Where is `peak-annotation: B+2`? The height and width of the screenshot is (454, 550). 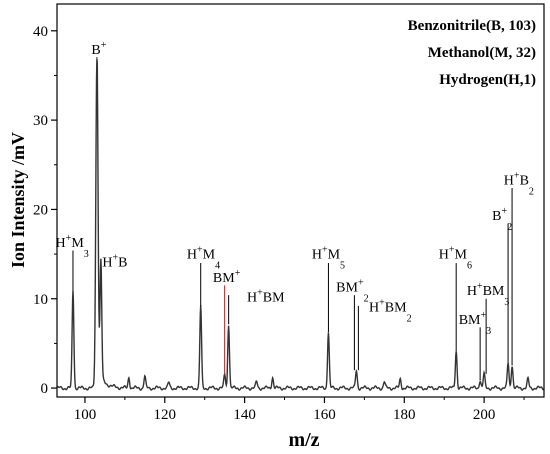 peak-annotation: B+2 is located at coordinates (502, 285).